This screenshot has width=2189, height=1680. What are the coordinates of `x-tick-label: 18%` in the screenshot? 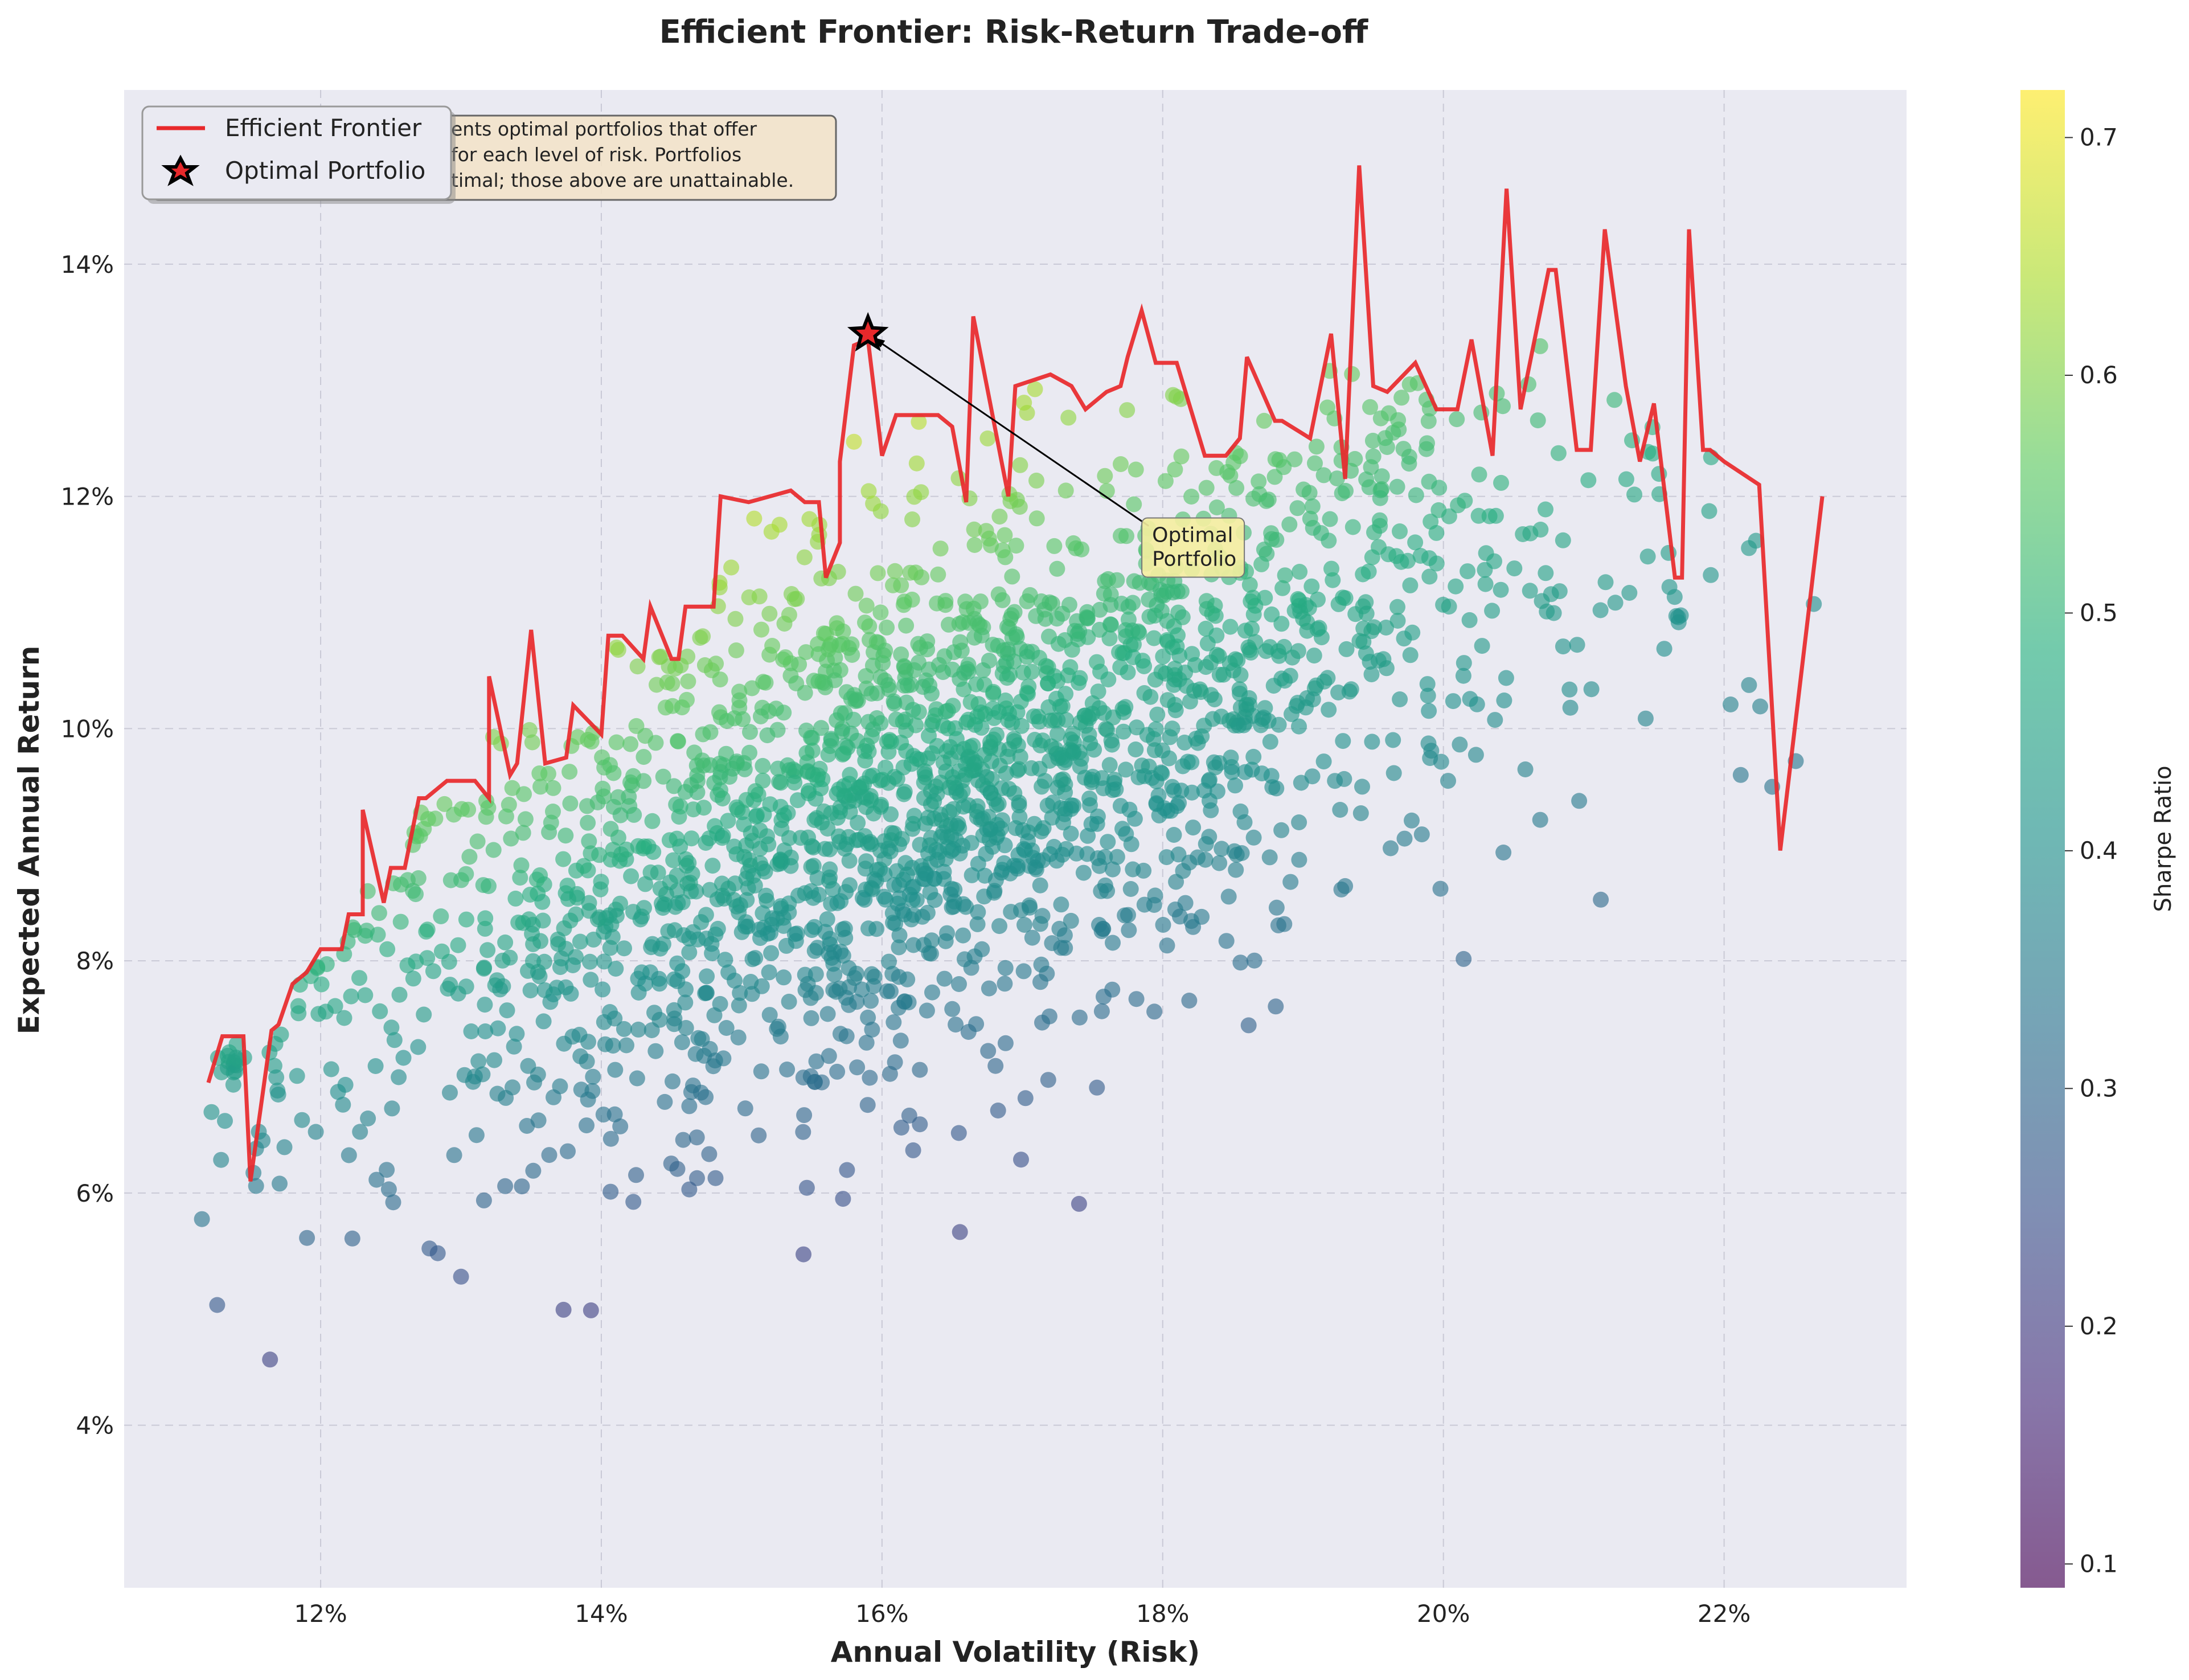 It's located at (1162, 1614).